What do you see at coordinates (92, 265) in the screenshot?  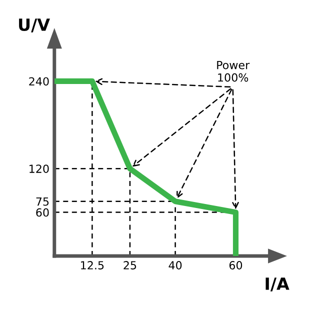 I see `x-tick-label: 12.5` at bounding box center [92, 265].